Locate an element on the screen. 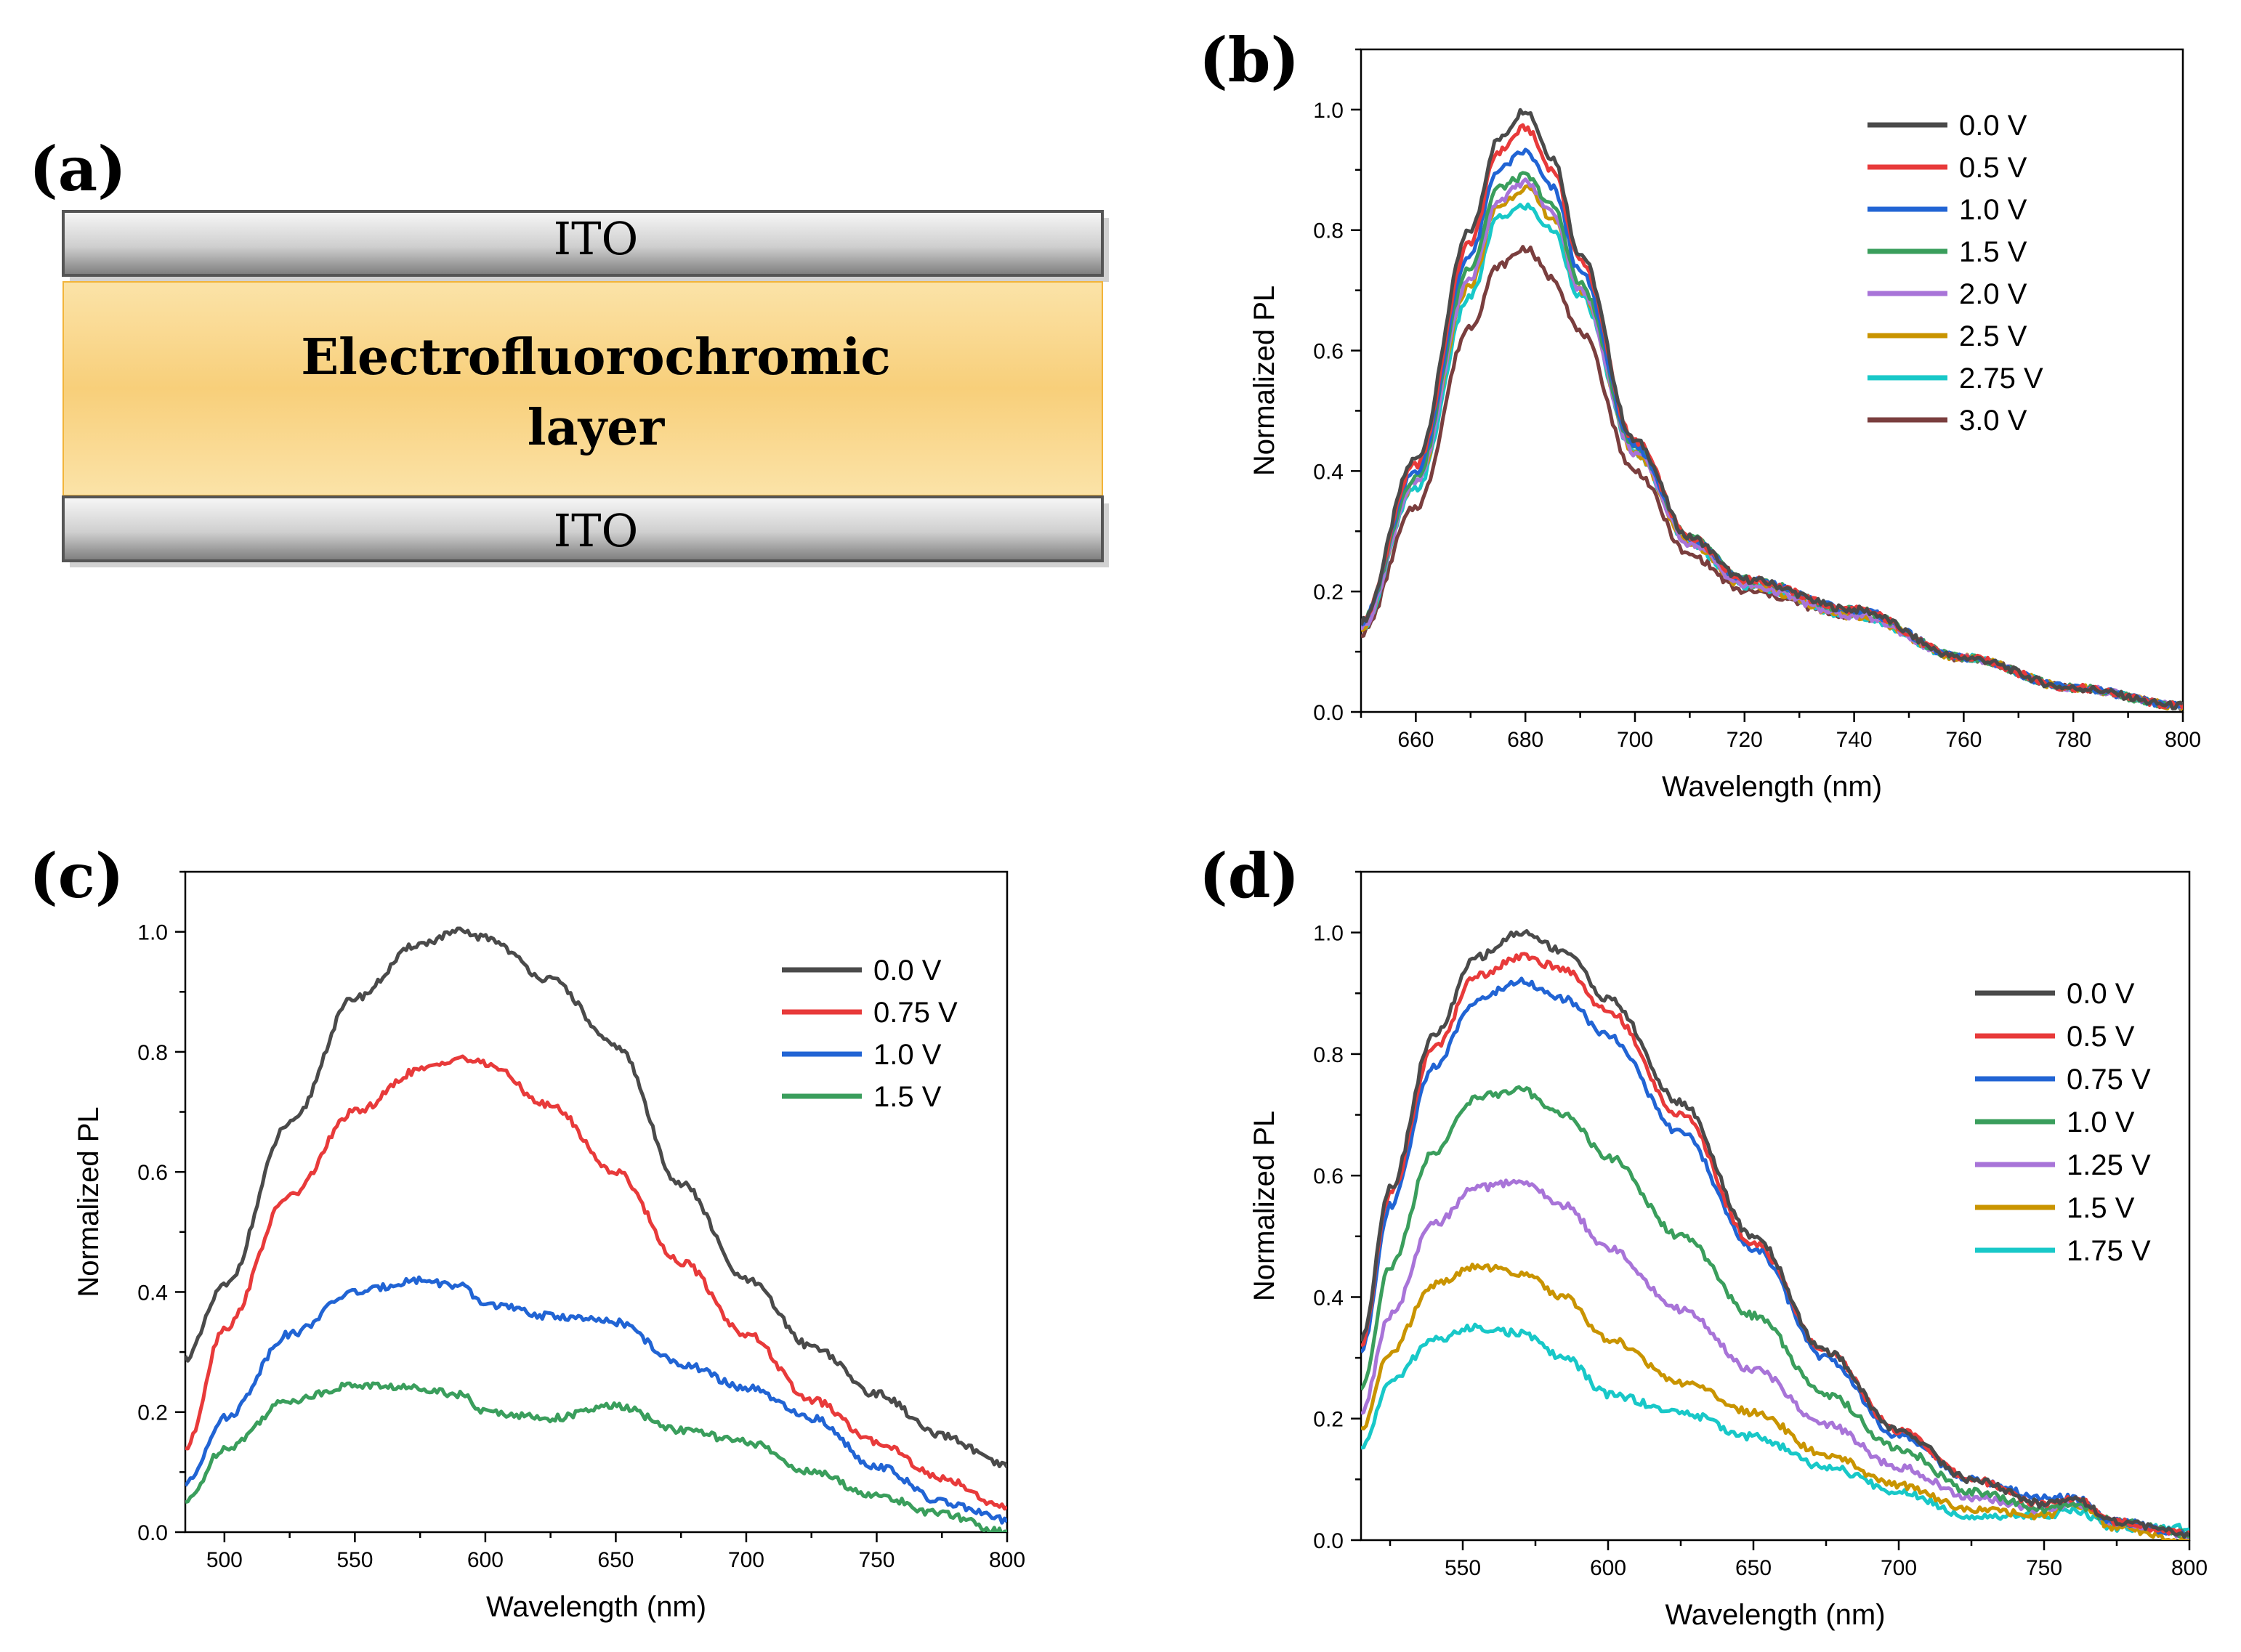  top-ito-layer is located at coordinates (583, 243).